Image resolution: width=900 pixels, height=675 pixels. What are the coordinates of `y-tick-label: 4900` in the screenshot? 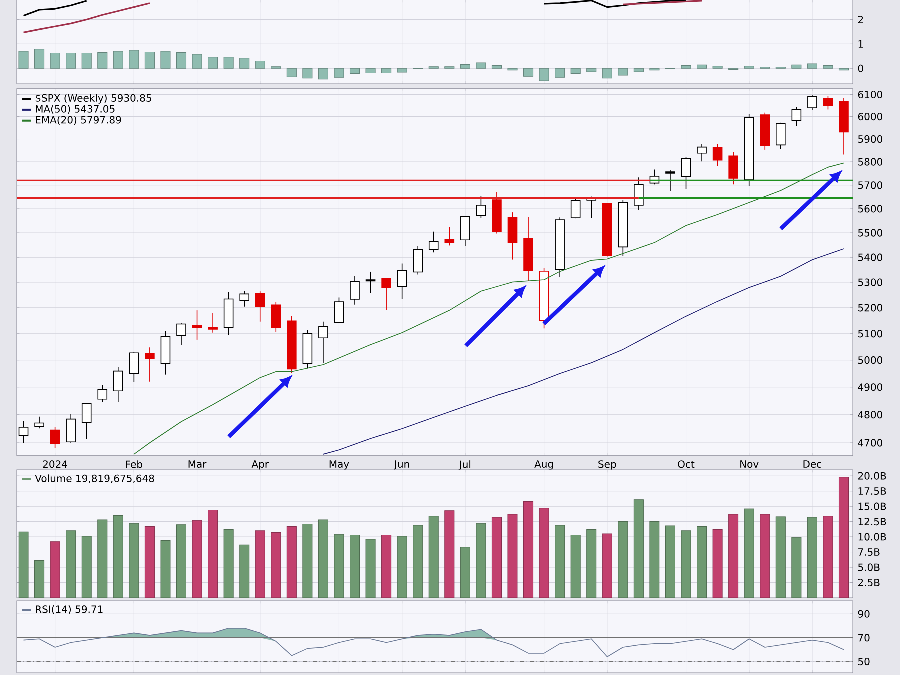 It's located at (870, 388).